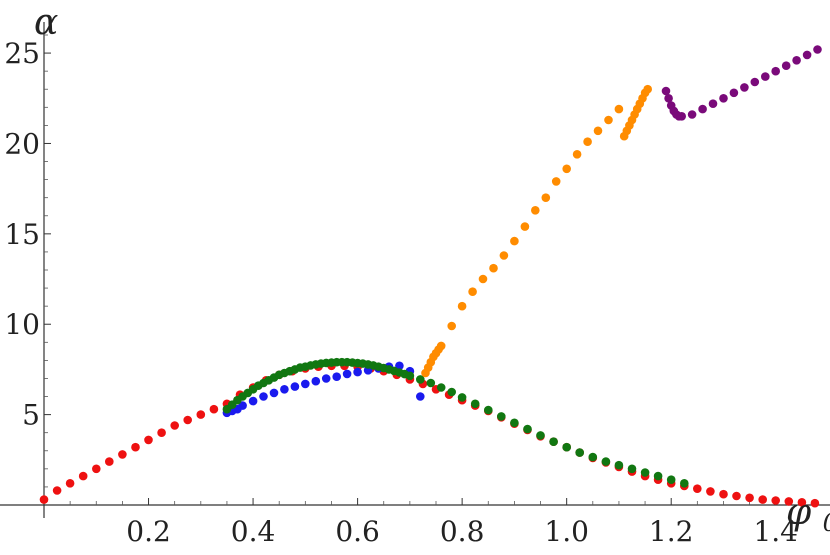  Describe the element at coordinates (462, 531) in the screenshot. I see `x-tick-label: 0.8` at that location.